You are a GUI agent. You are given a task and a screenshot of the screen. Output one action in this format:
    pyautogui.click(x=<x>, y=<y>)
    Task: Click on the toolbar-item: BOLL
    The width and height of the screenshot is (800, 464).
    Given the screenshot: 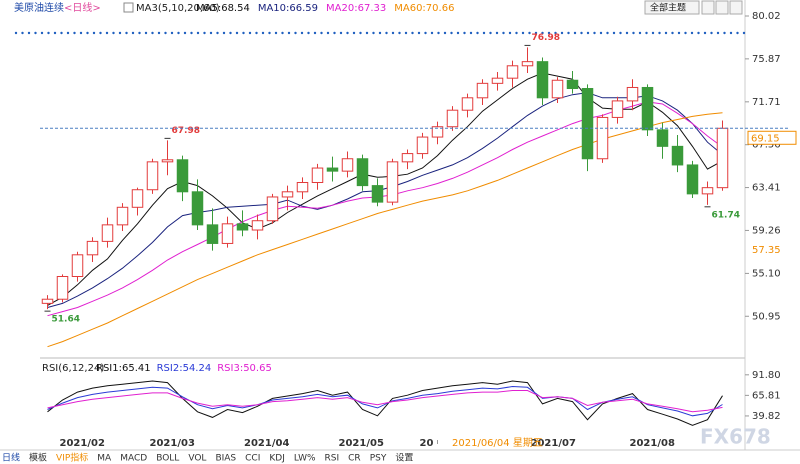 What is the action you would take?
    pyautogui.click(x=167, y=459)
    